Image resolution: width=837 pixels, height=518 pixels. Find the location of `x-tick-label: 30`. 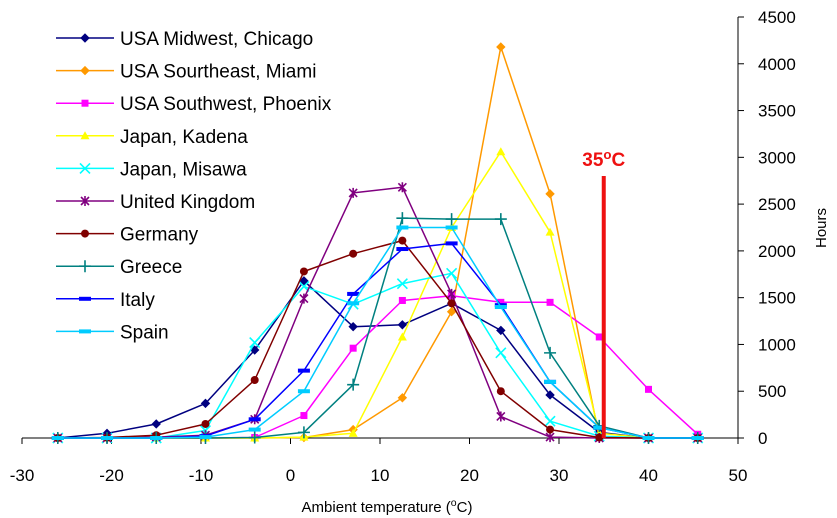

x-tick-label: 30 is located at coordinates (559, 475).